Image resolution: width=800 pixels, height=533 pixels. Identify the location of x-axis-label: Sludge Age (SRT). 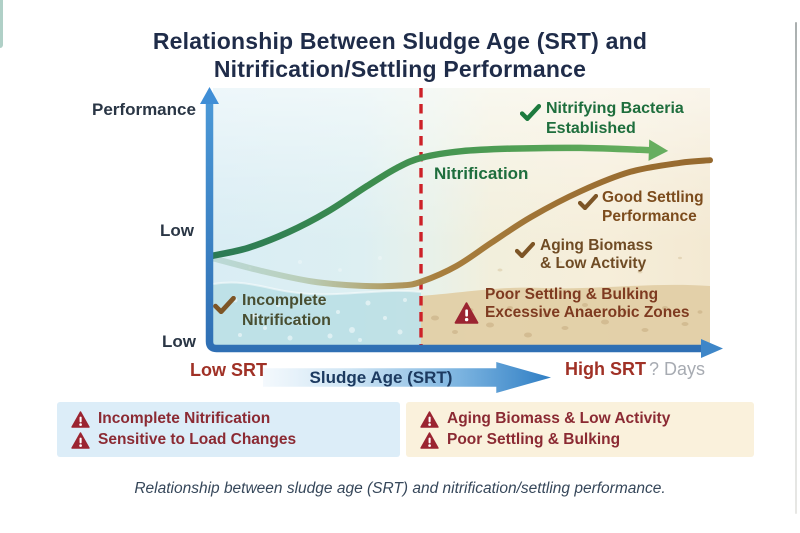
(381, 377).